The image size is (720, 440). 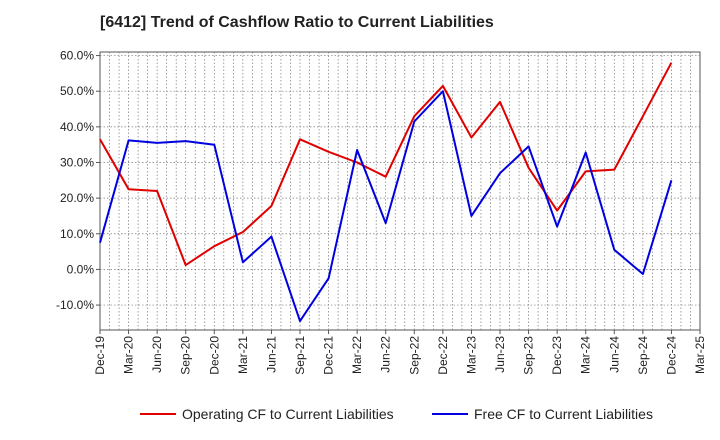 What do you see at coordinates (288, 414) in the screenshot?
I see `legend-operating-cf-label: Operating CF to Current Liabilities` at bounding box center [288, 414].